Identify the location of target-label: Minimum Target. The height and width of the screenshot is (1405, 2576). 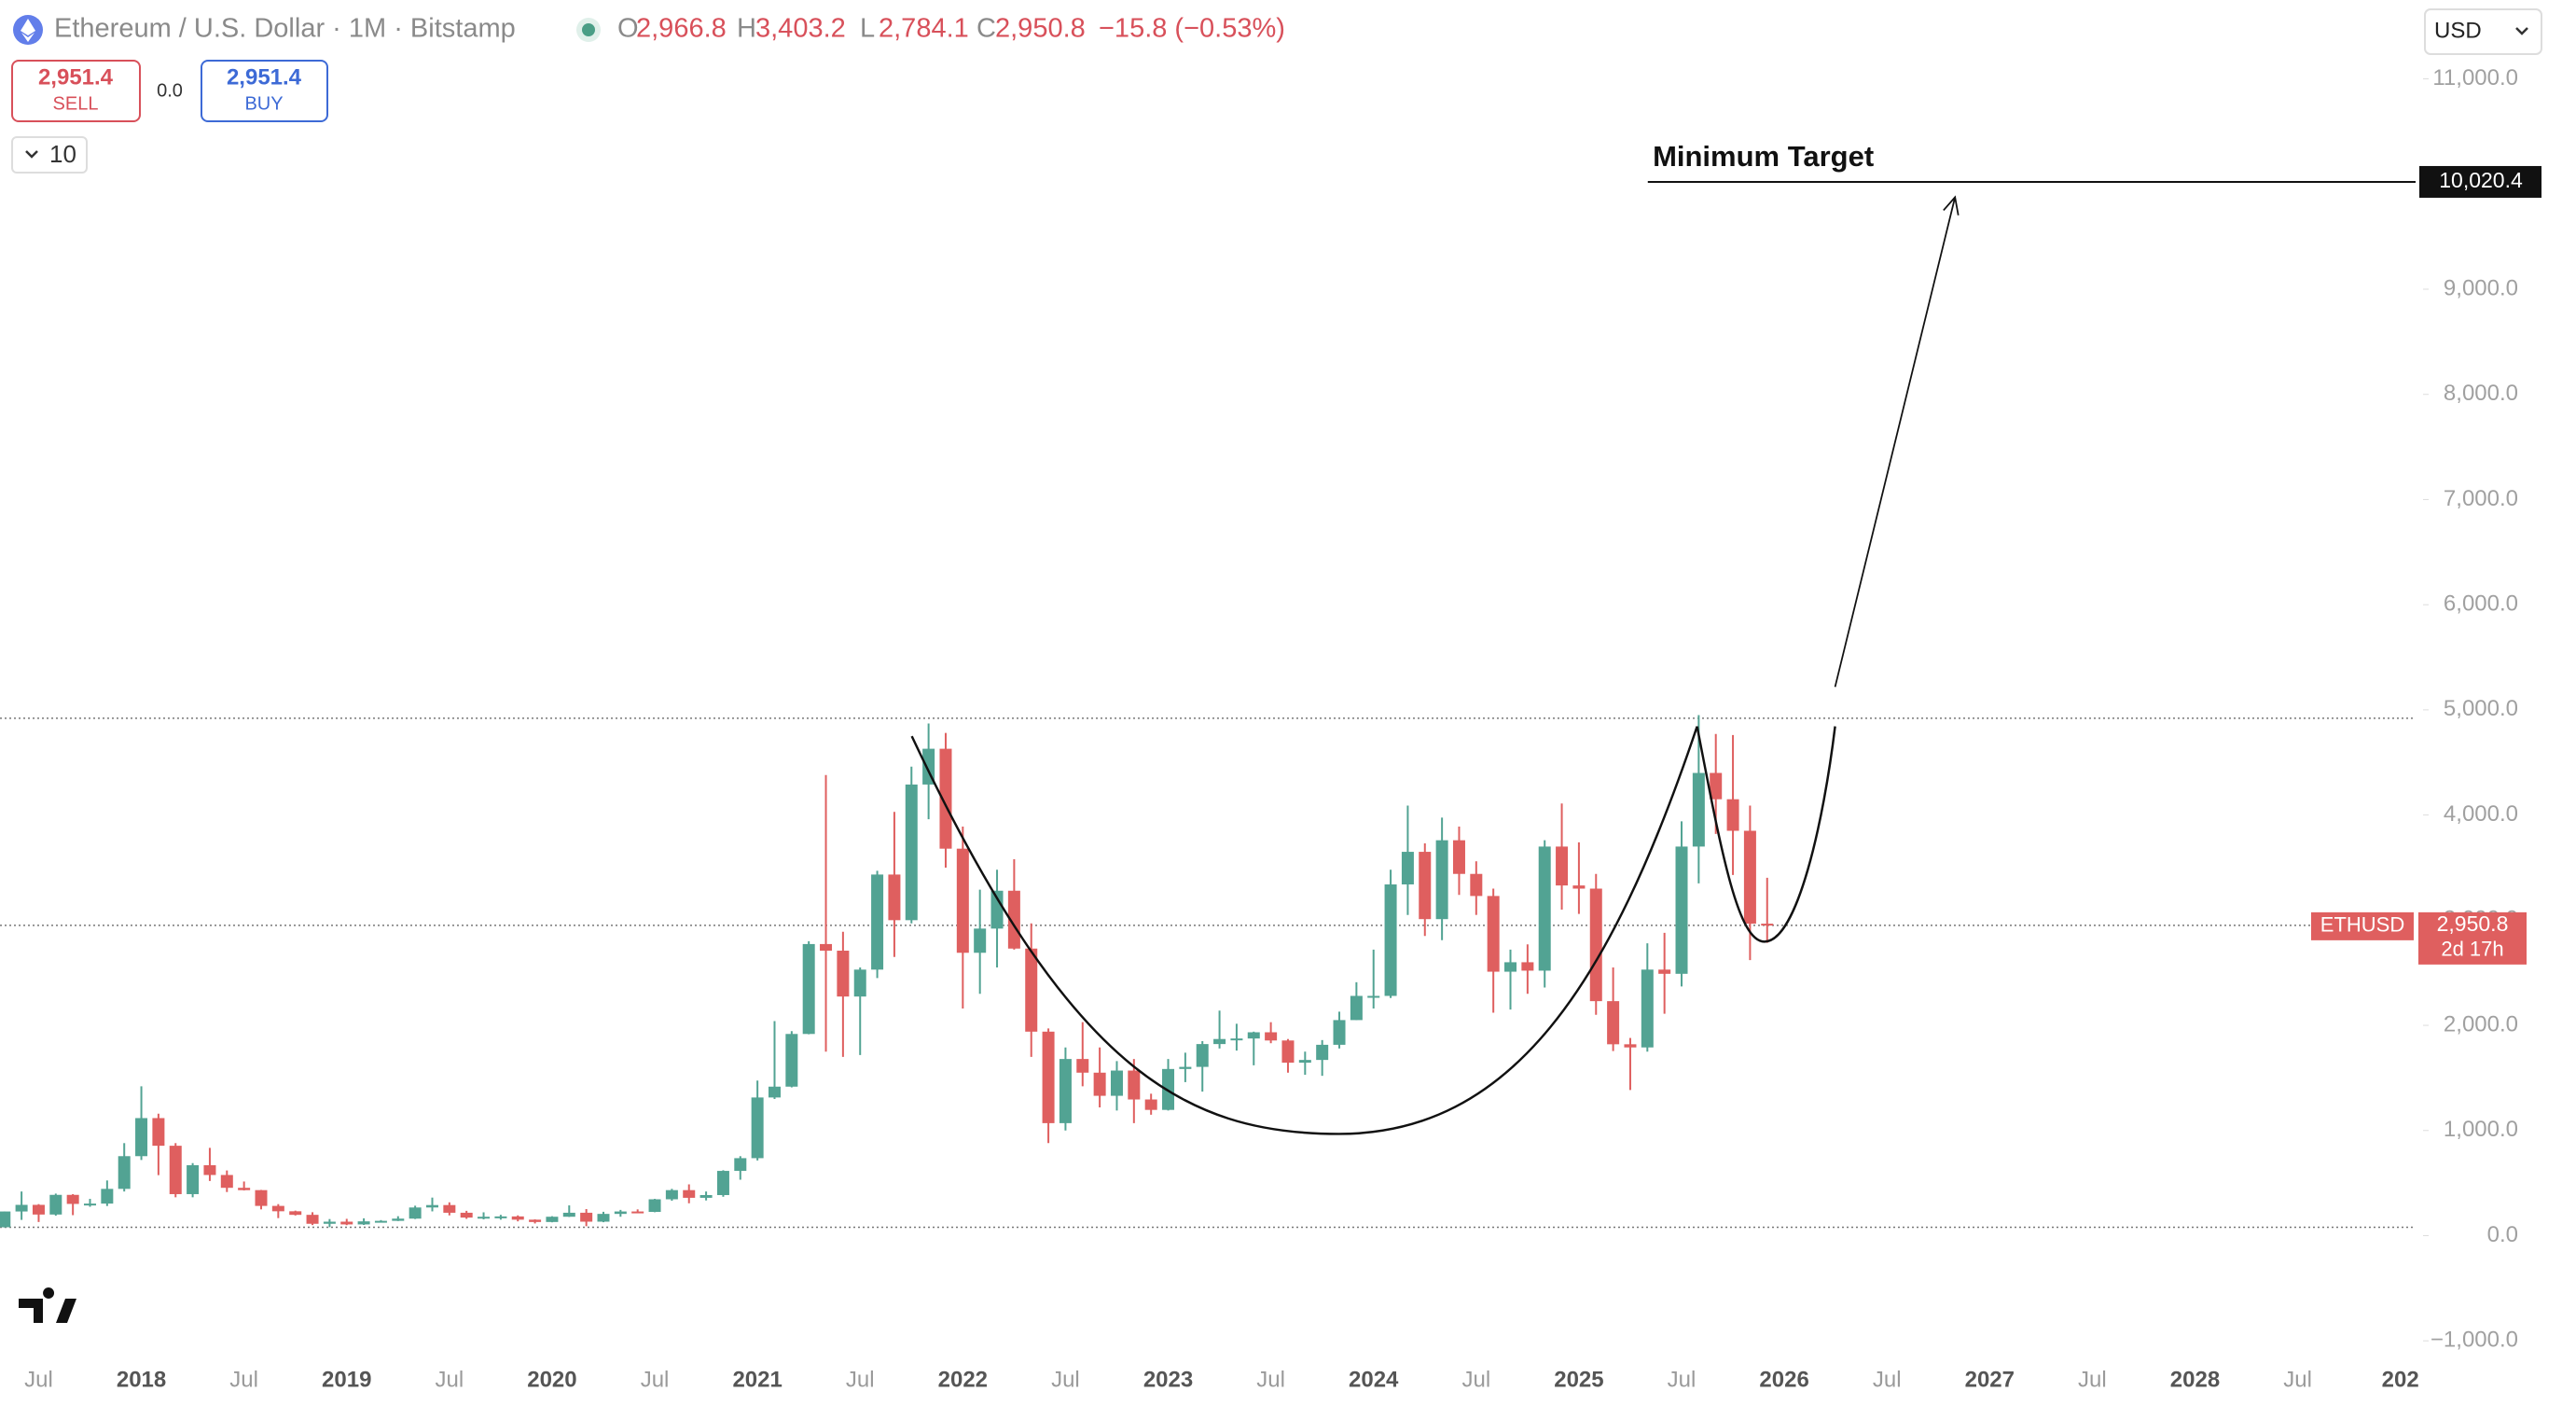
(1763, 156).